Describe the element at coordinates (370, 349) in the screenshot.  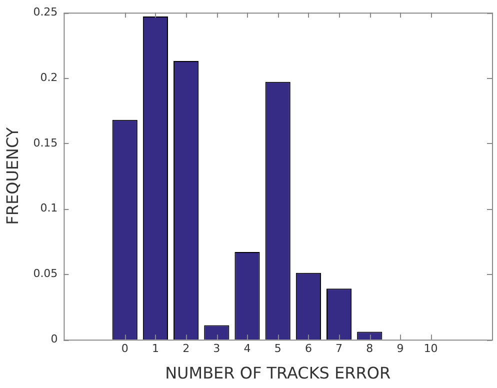
I see `x-tick-label: 8` at that location.